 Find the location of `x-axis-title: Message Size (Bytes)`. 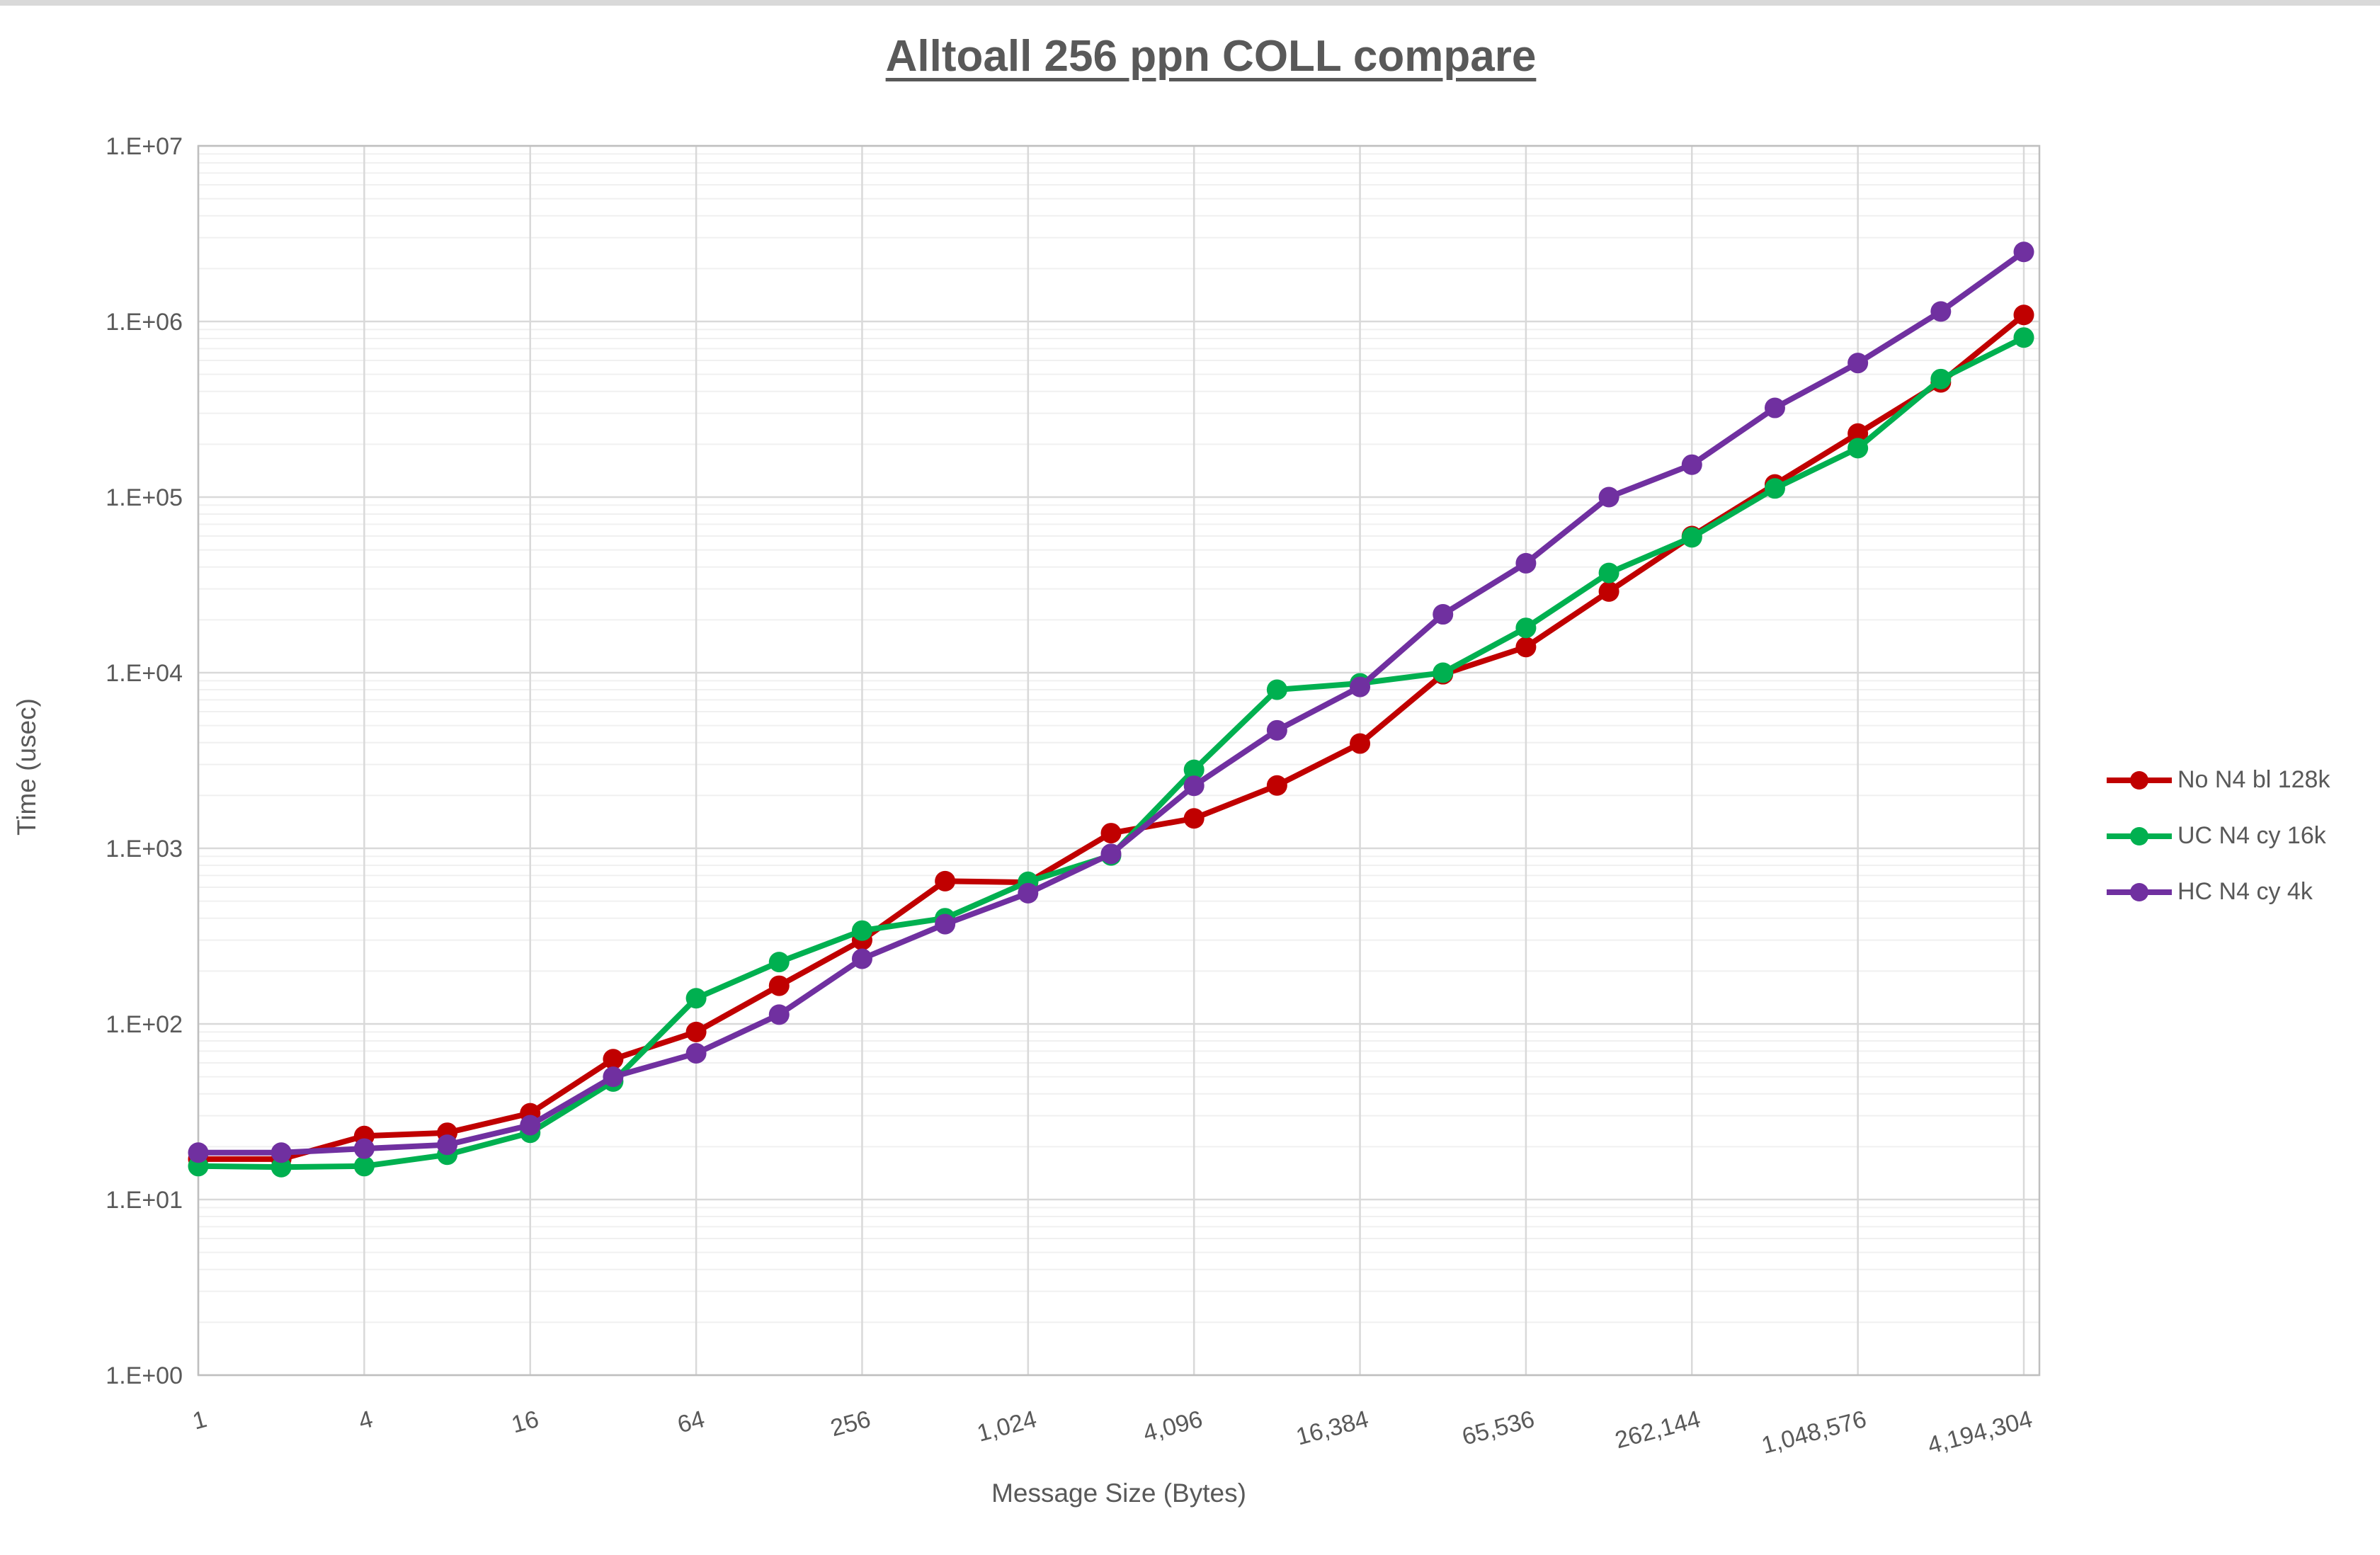

x-axis-title: Message Size (Bytes) is located at coordinates (1118, 1493).